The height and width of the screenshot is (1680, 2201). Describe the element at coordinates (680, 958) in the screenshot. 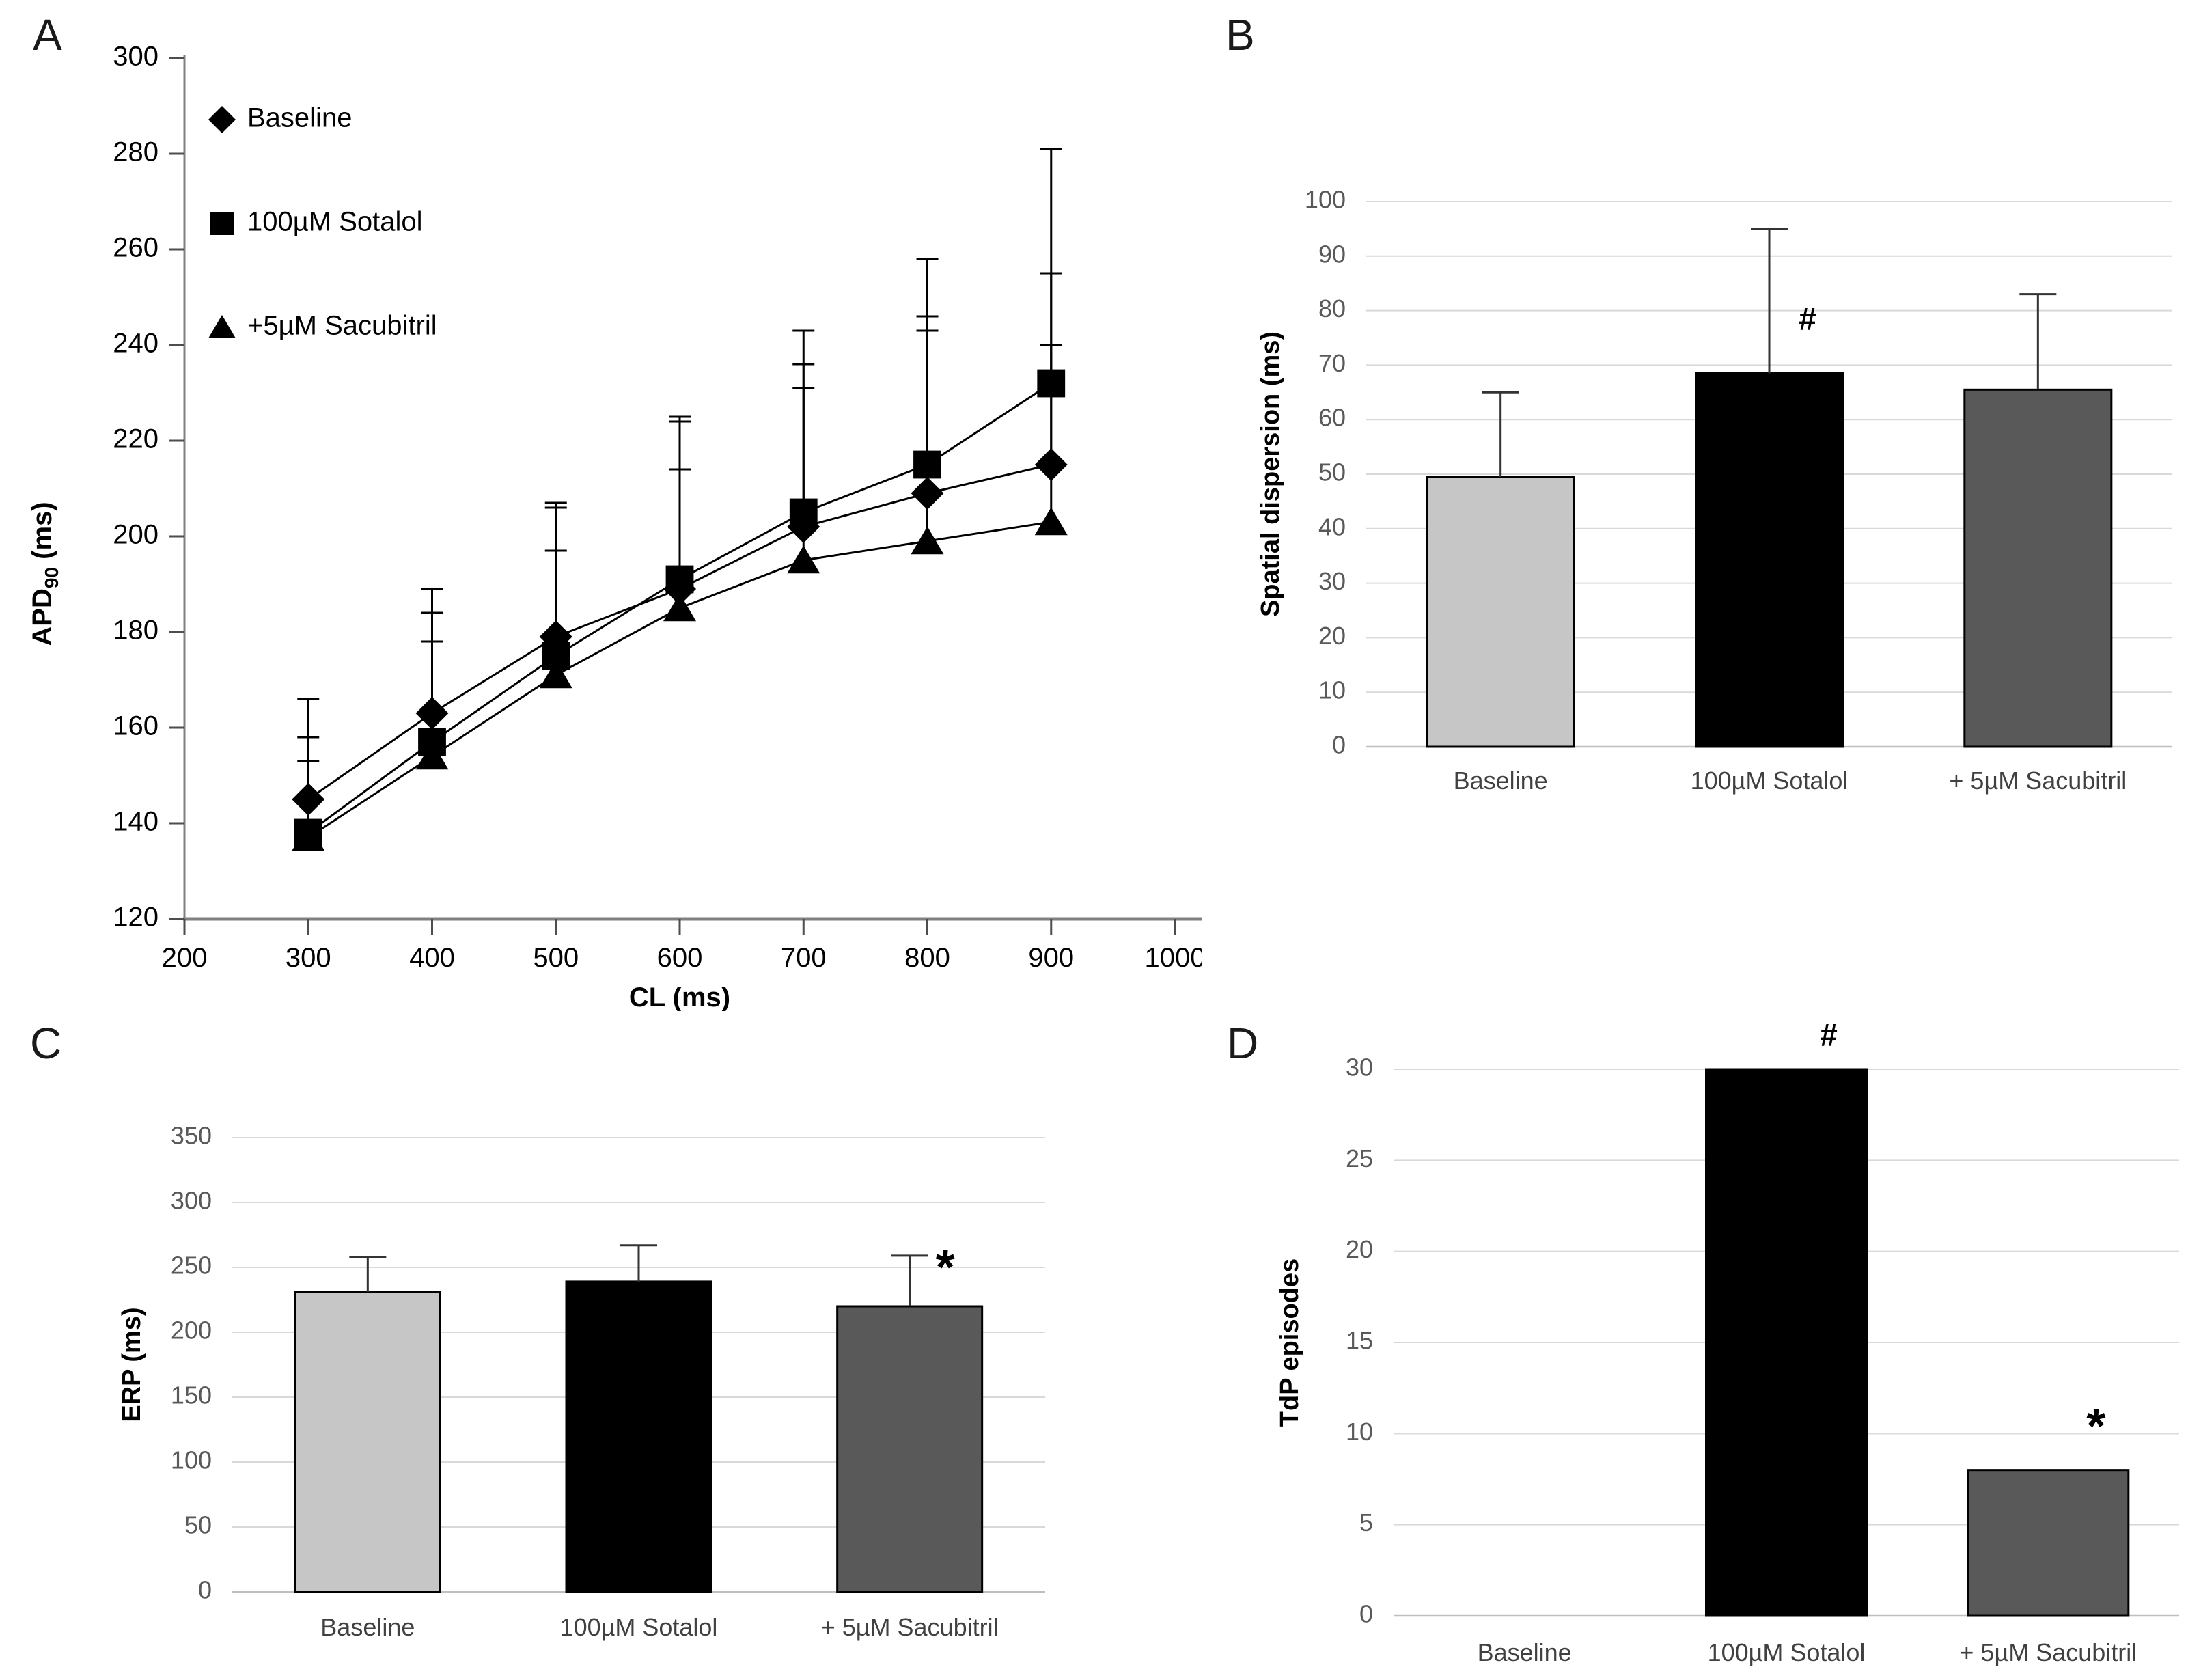

I see `x-tick-label: 600` at that location.